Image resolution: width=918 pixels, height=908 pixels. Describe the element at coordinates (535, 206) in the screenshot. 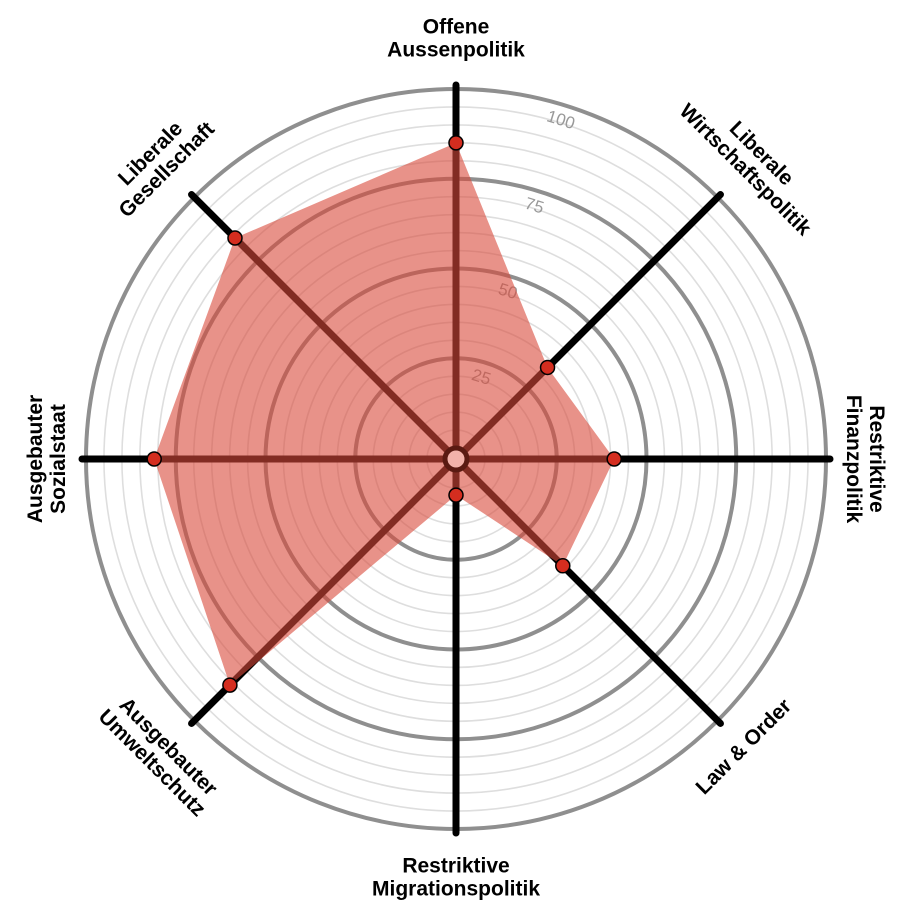

I see `ring-label: 75` at that location.